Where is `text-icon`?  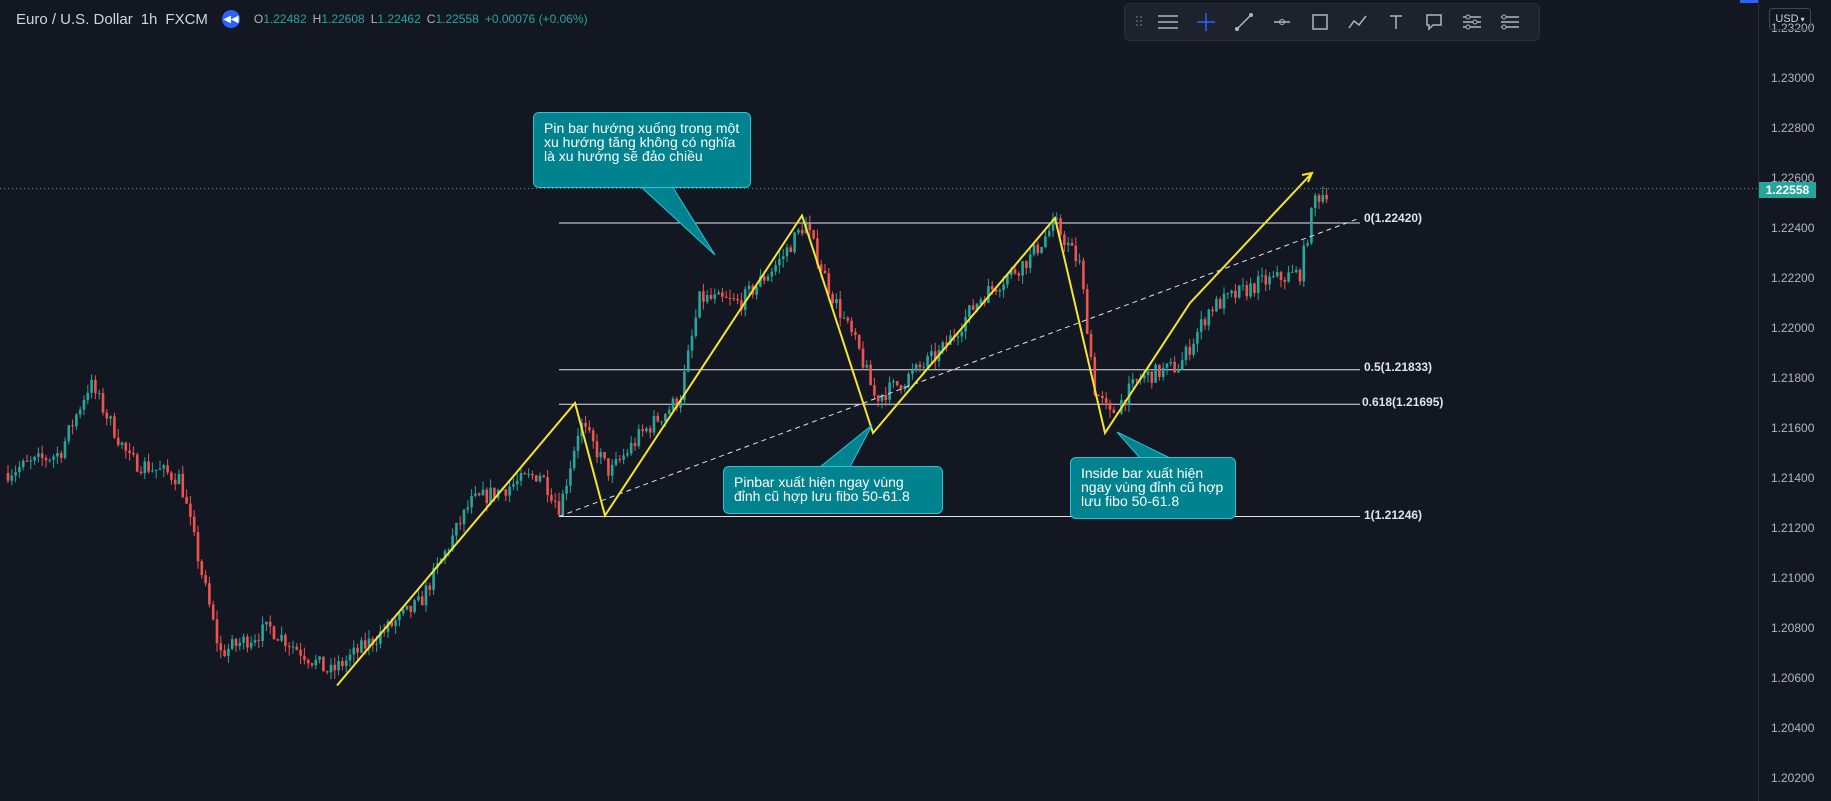
text-icon is located at coordinates (1396, 22).